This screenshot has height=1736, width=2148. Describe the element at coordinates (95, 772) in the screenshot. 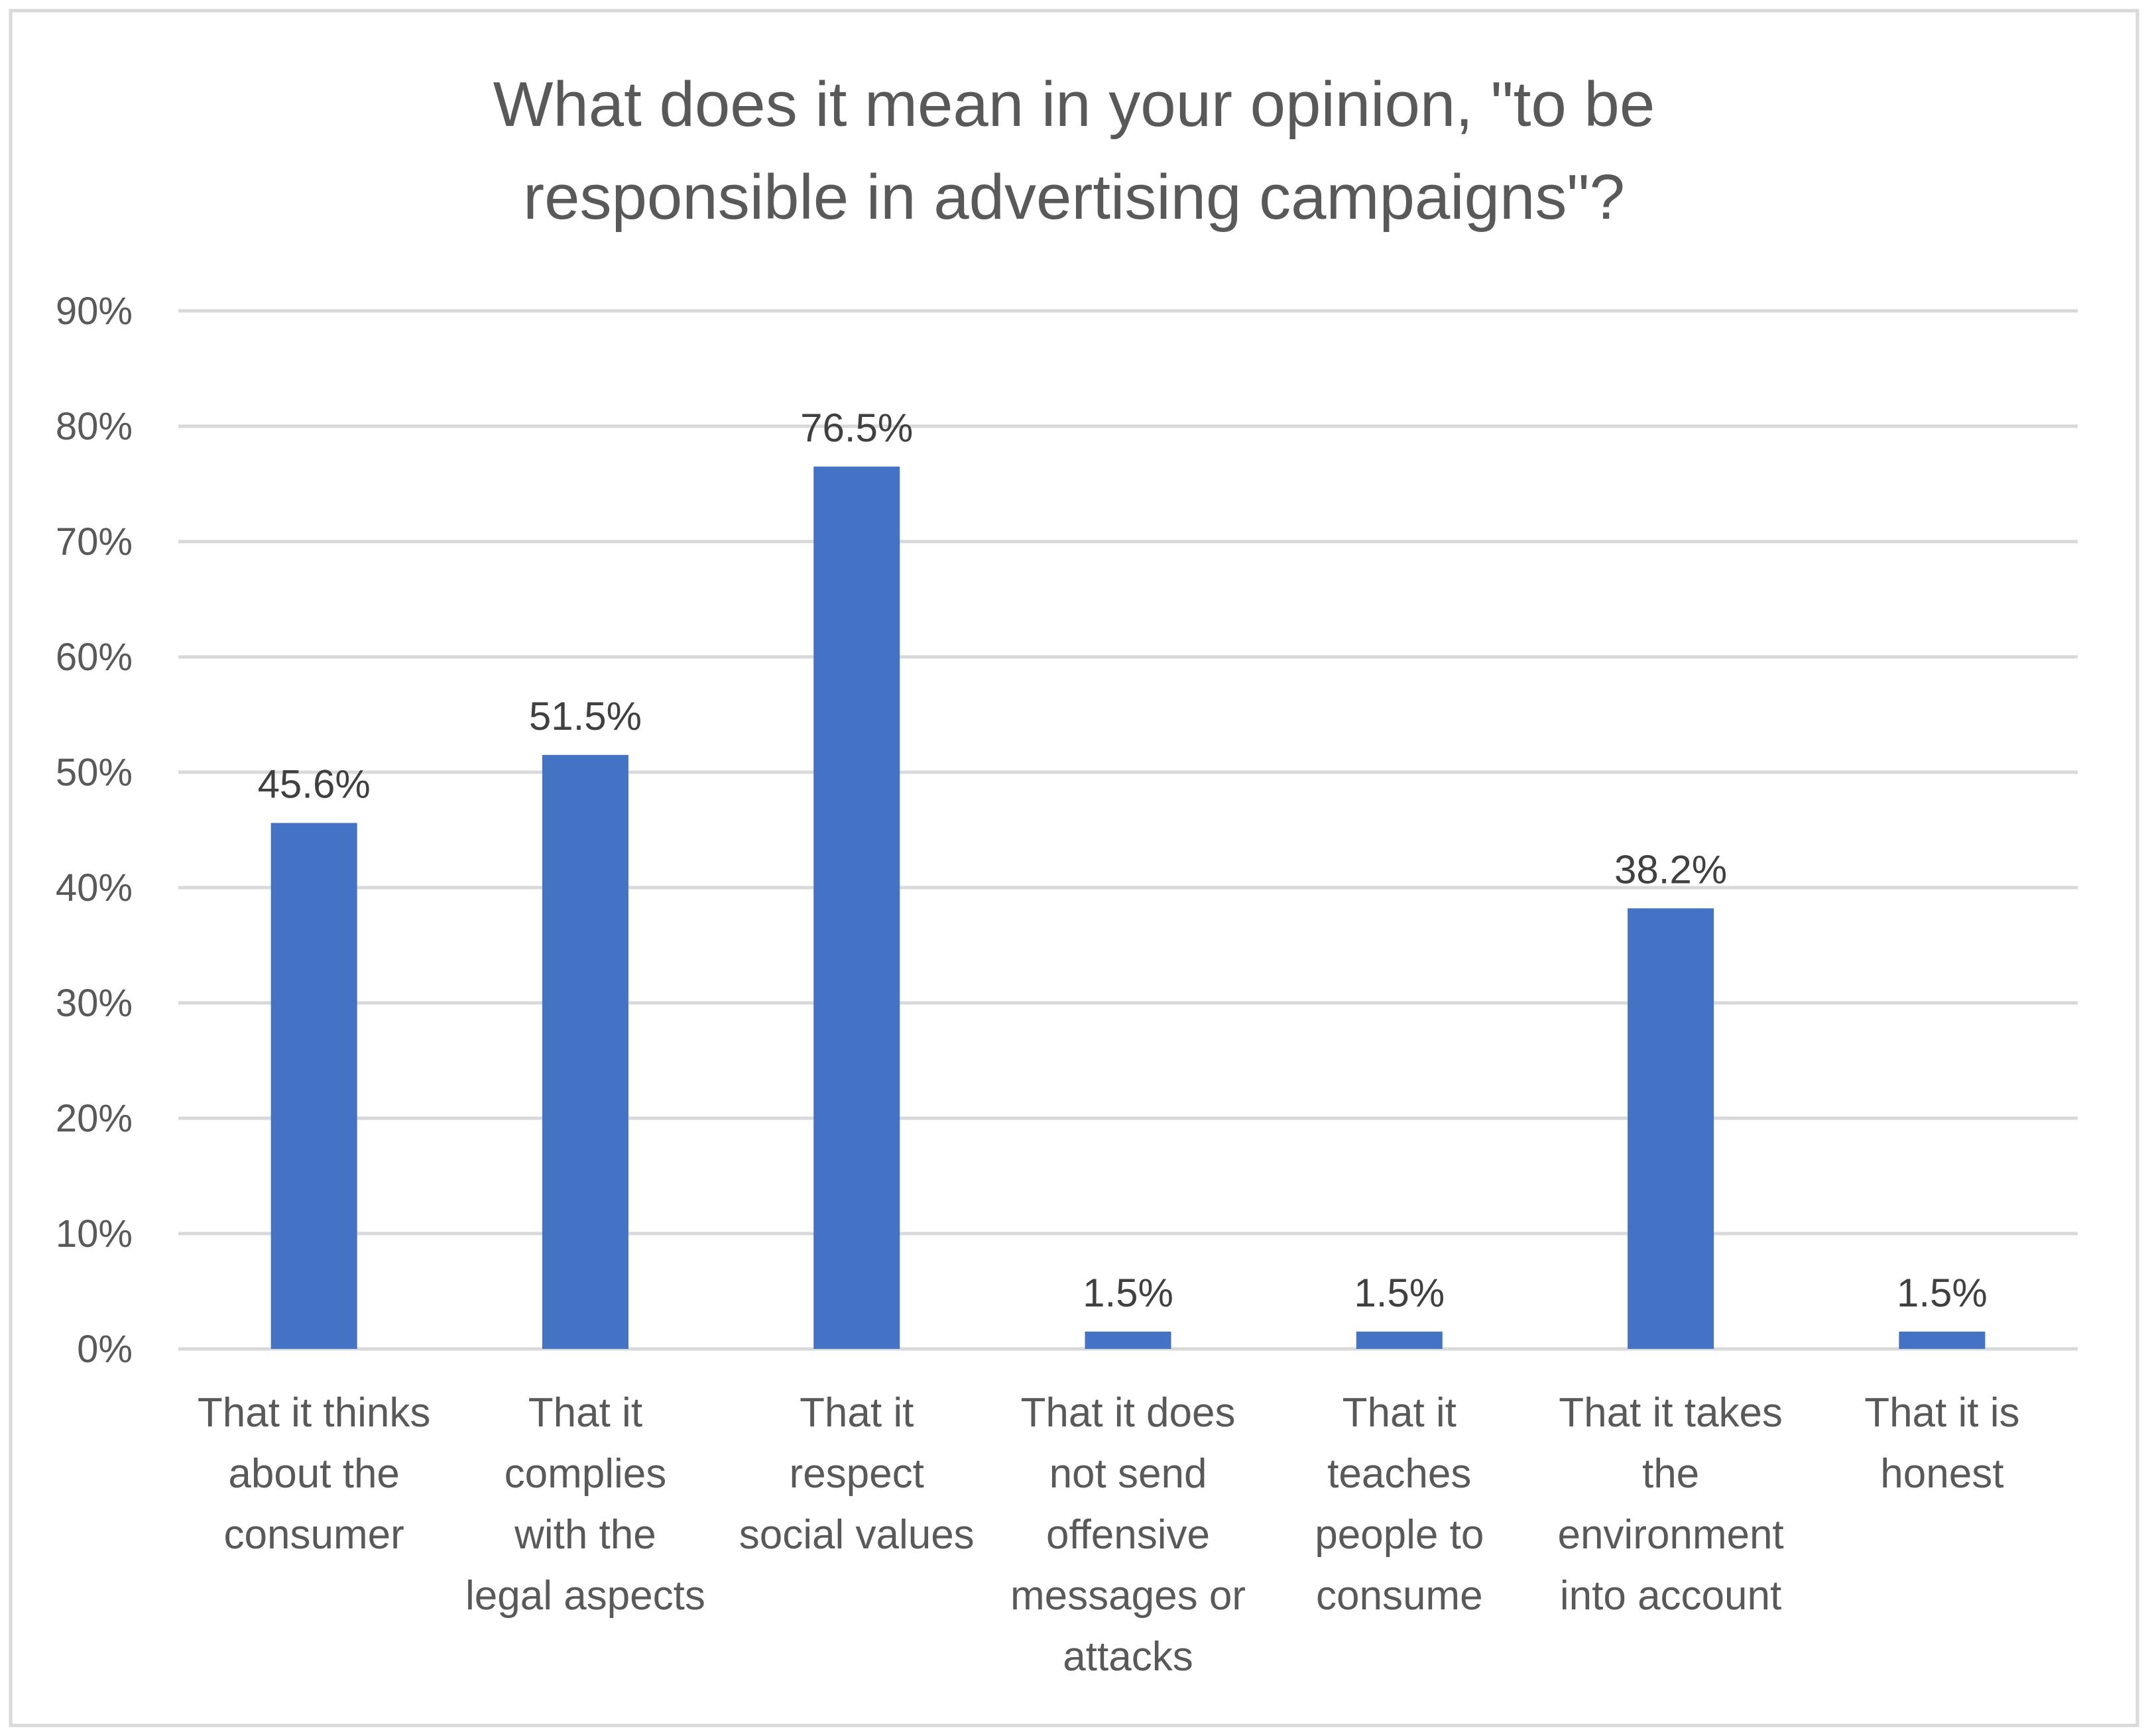

I see `y-tick-label: 50%` at that location.